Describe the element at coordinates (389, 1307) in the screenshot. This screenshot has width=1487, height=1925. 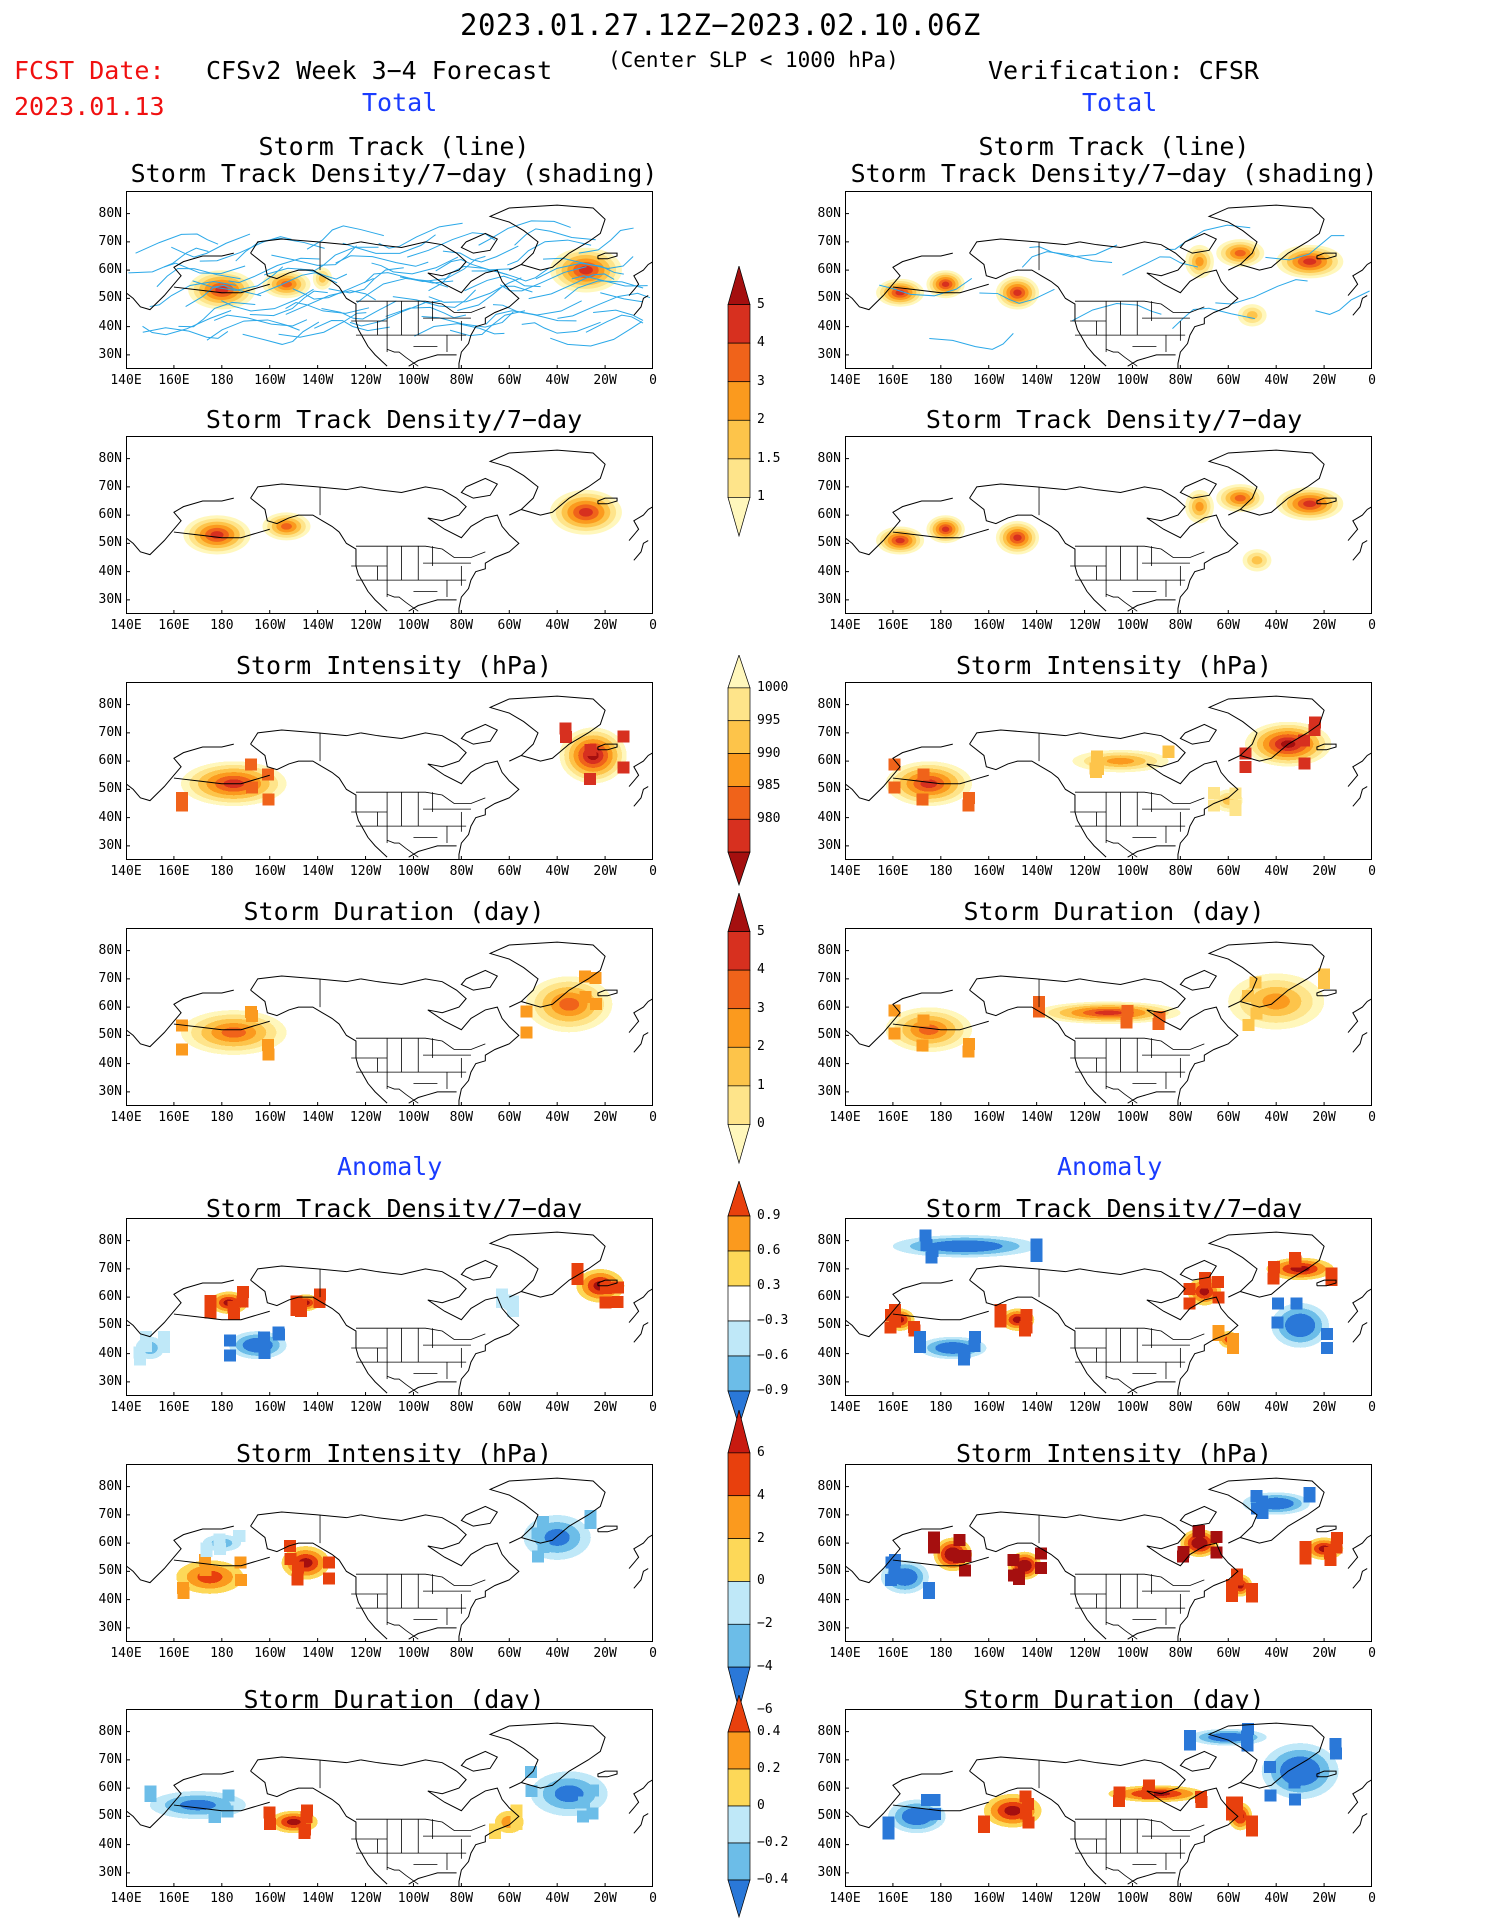
I see `map-forecast-density-anom` at that location.